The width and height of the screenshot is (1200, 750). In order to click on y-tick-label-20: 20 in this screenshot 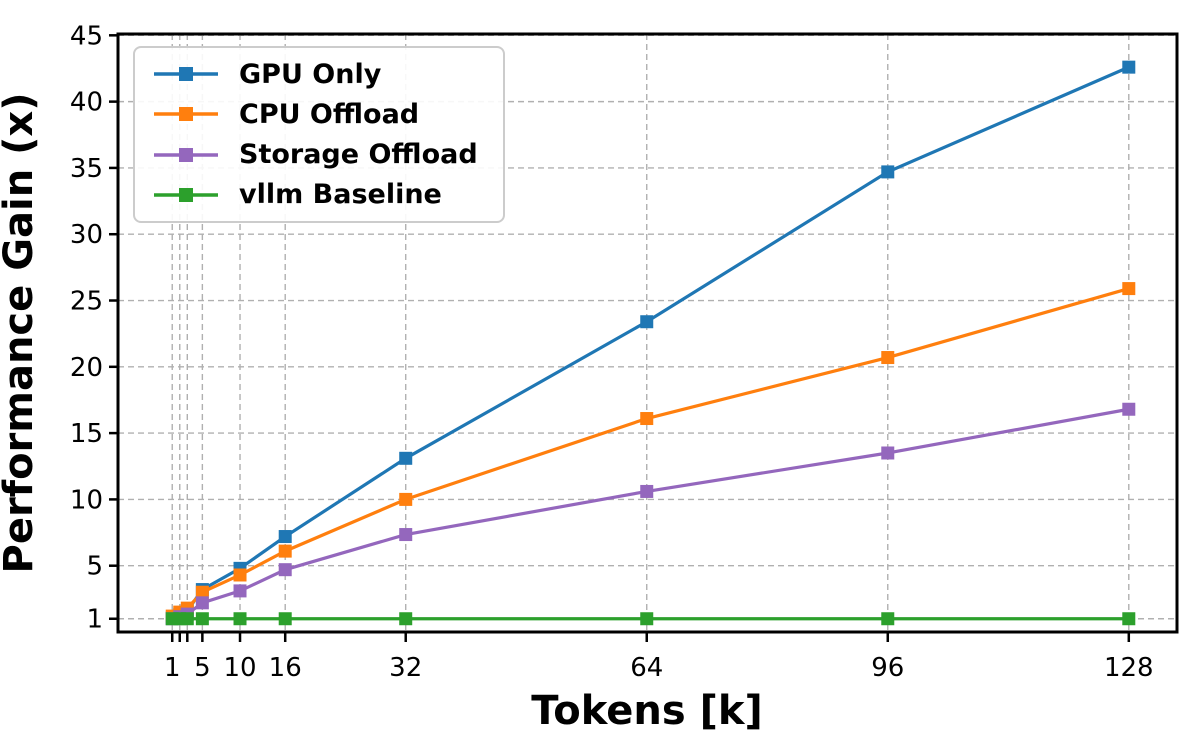, I will do `click(86, 368)`.